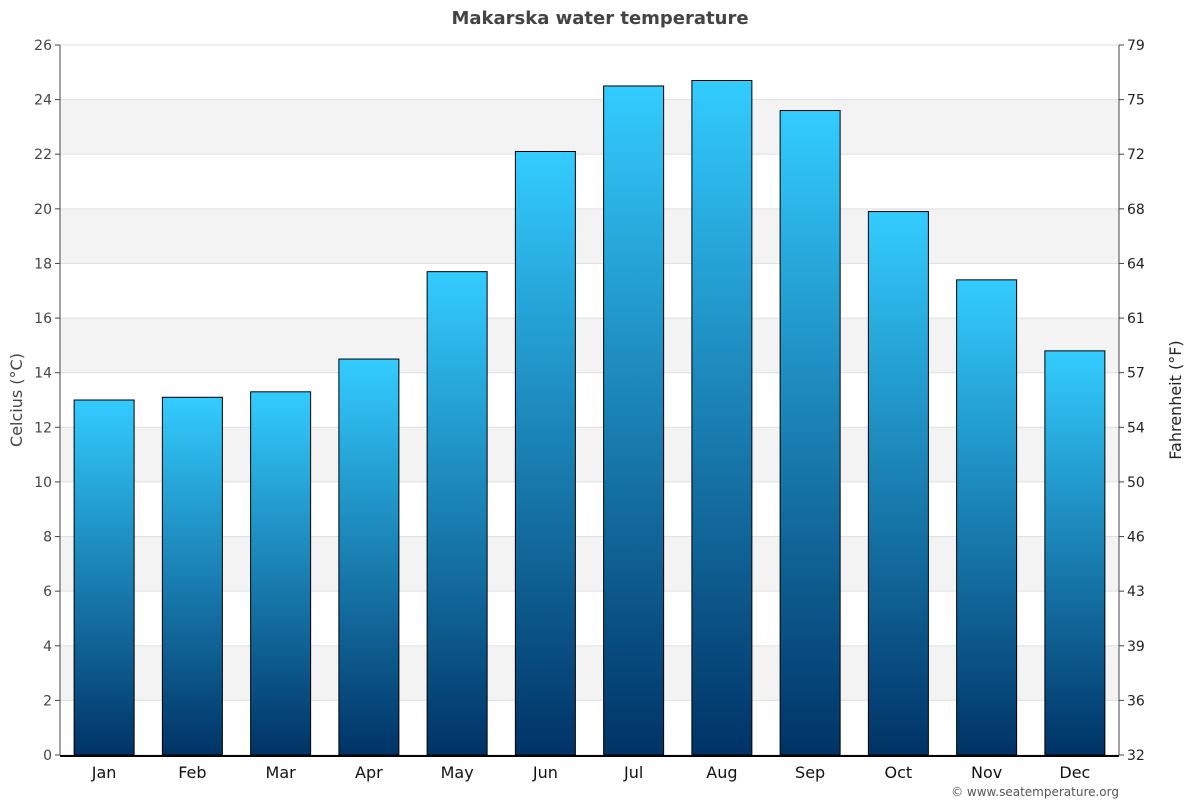 The width and height of the screenshot is (1200, 804). Describe the element at coordinates (457, 772) in the screenshot. I see `x-tick-label: May` at that location.